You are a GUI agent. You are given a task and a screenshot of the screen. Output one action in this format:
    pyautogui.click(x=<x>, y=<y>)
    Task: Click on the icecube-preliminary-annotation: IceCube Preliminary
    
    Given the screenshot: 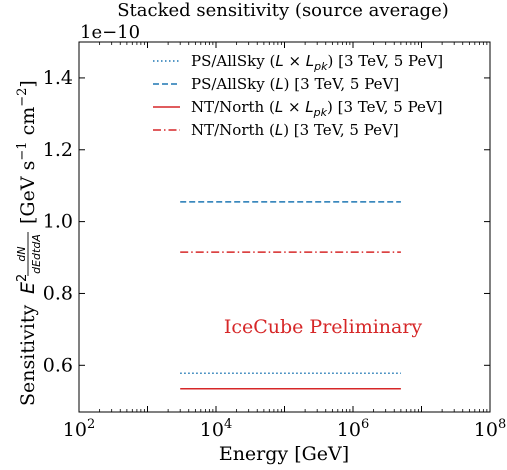 What is the action you would take?
    pyautogui.click(x=323, y=327)
    